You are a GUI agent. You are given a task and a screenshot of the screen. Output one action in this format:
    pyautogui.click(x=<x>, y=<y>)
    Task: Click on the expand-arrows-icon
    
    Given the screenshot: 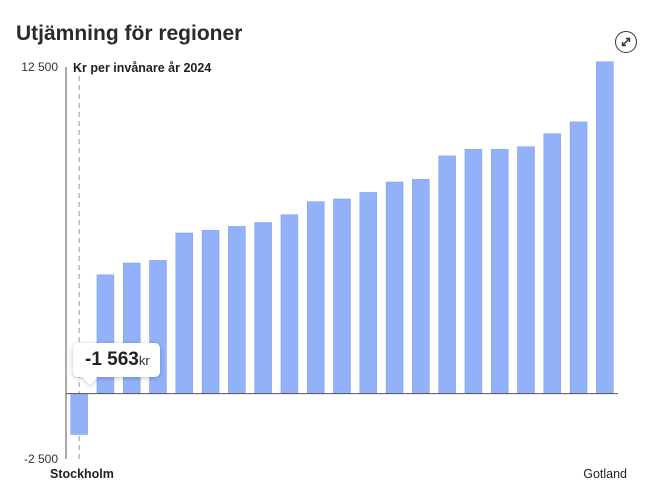 What is the action you would take?
    pyautogui.click(x=626, y=42)
    